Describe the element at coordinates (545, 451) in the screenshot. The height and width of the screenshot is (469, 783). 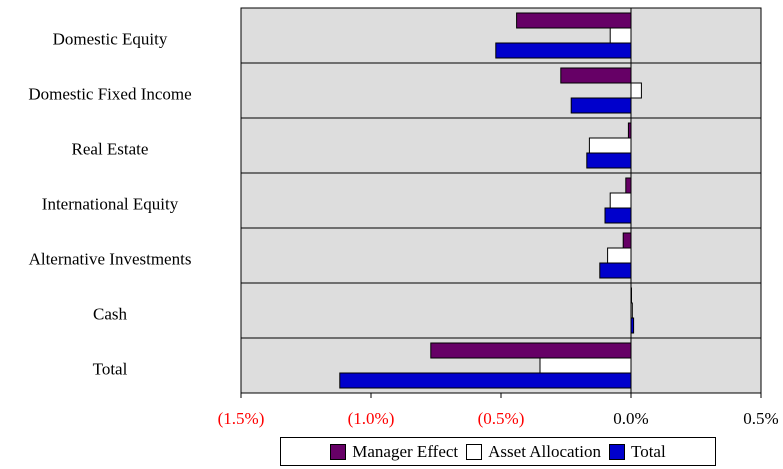
I see `legend-label: Asset Allocation` at that location.